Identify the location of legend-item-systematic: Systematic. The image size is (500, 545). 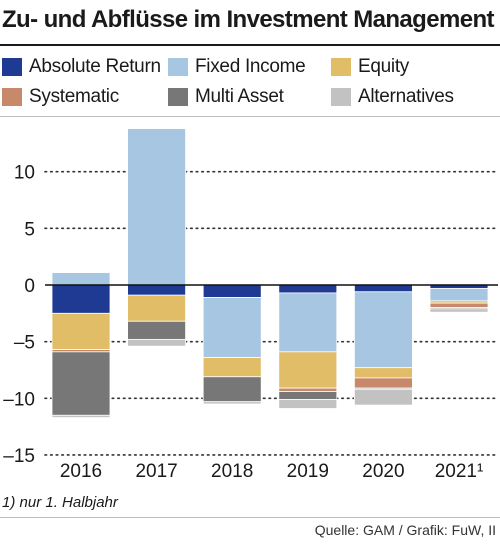
(60, 97).